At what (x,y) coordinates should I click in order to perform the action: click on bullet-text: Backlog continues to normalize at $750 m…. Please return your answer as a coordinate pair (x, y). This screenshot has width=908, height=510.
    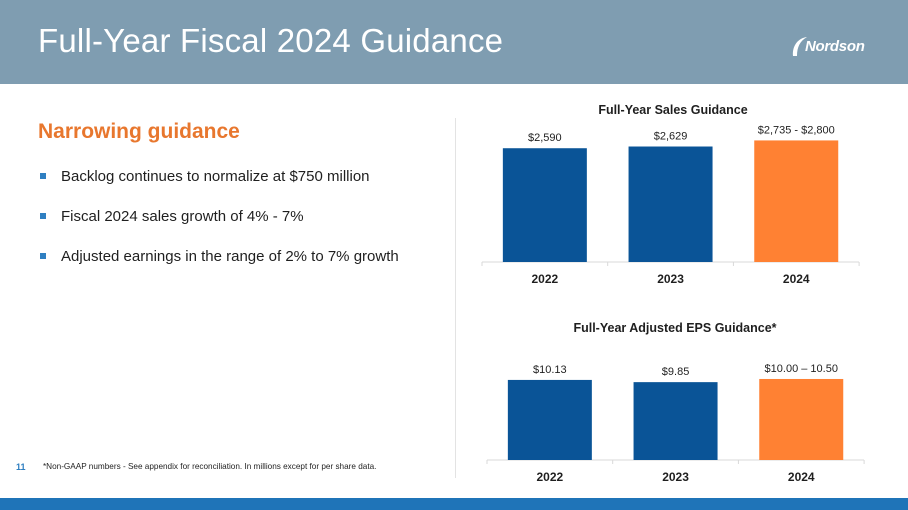
    Looking at the image, I should click on (215, 176).